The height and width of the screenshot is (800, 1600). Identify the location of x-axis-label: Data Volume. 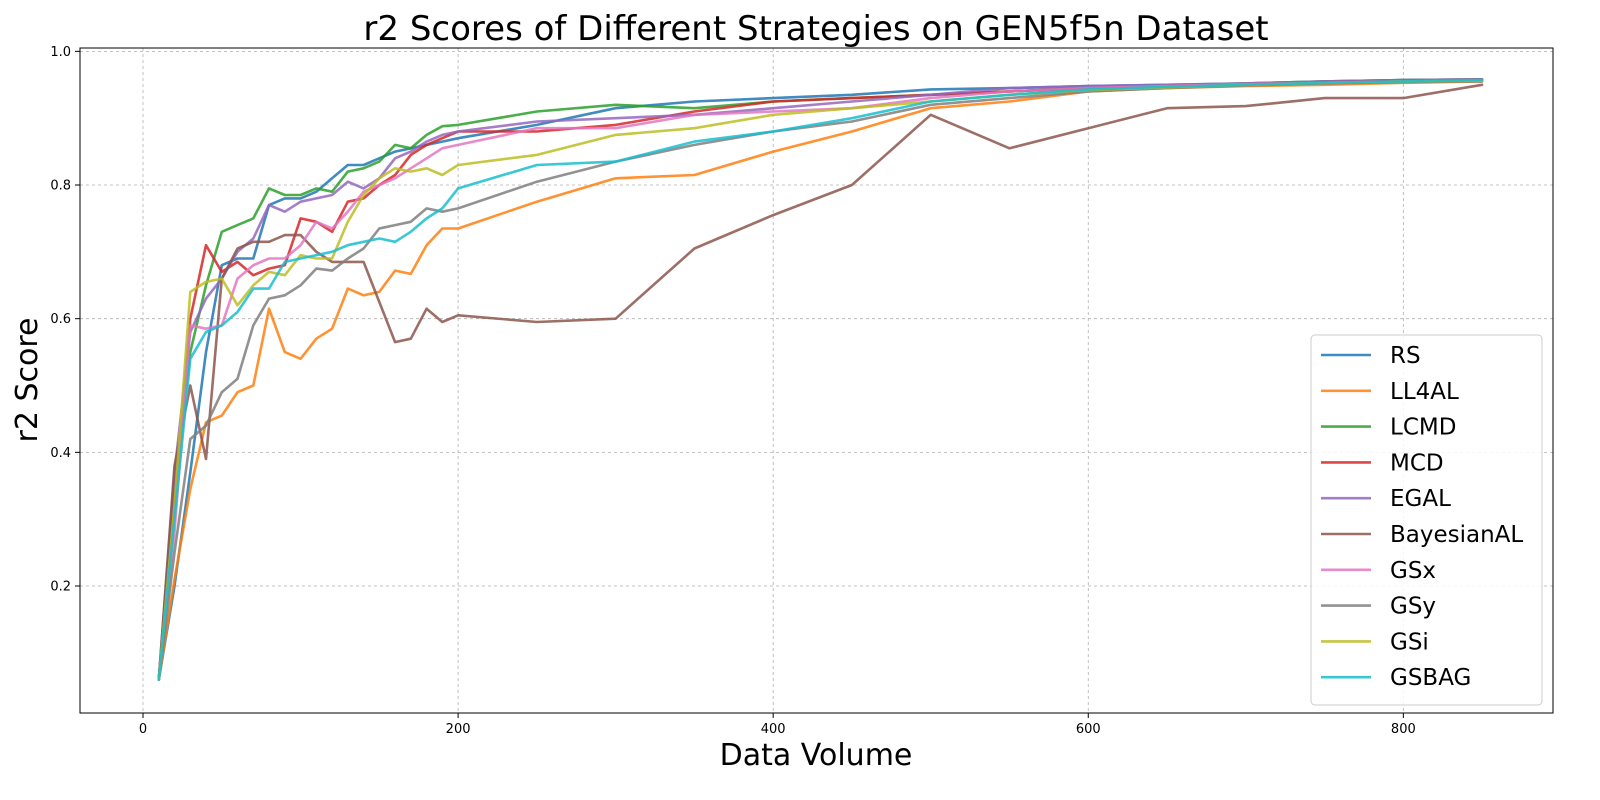
(816, 755).